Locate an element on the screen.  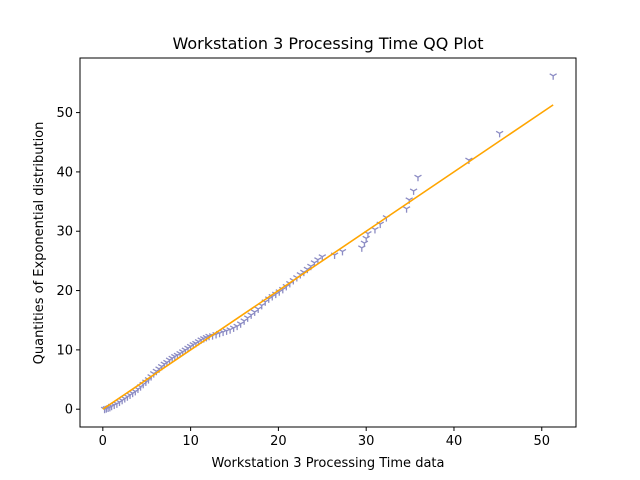
y-tick-label: 40 is located at coordinates (64, 172).